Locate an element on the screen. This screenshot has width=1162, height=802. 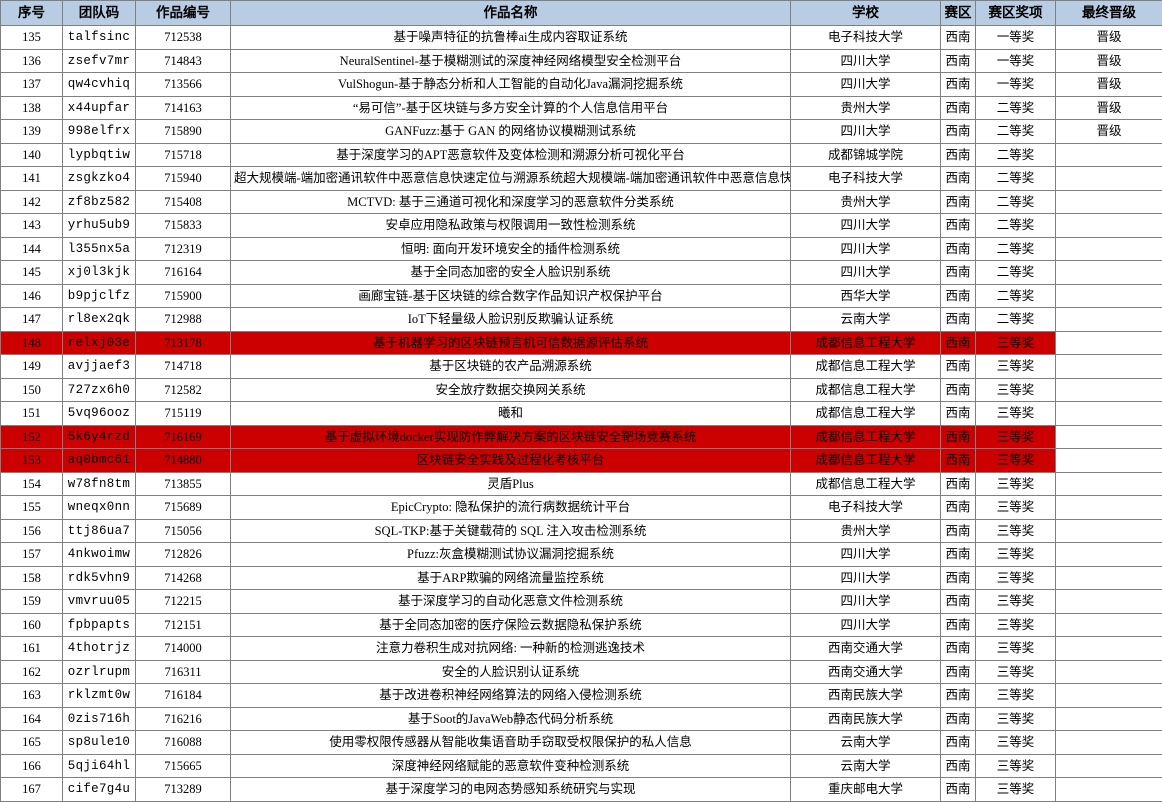
cell-work: 716169 is located at coordinates (183, 437).